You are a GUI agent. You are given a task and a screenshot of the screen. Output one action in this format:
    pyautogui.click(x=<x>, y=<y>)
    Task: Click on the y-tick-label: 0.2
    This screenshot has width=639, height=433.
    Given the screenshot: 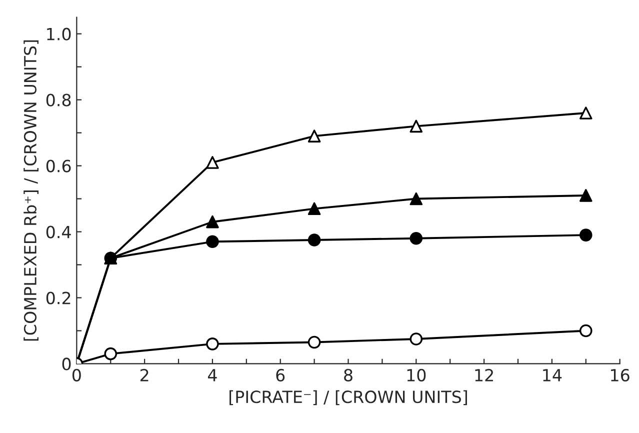 What is the action you would take?
    pyautogui.click(x=58, y=298)
    